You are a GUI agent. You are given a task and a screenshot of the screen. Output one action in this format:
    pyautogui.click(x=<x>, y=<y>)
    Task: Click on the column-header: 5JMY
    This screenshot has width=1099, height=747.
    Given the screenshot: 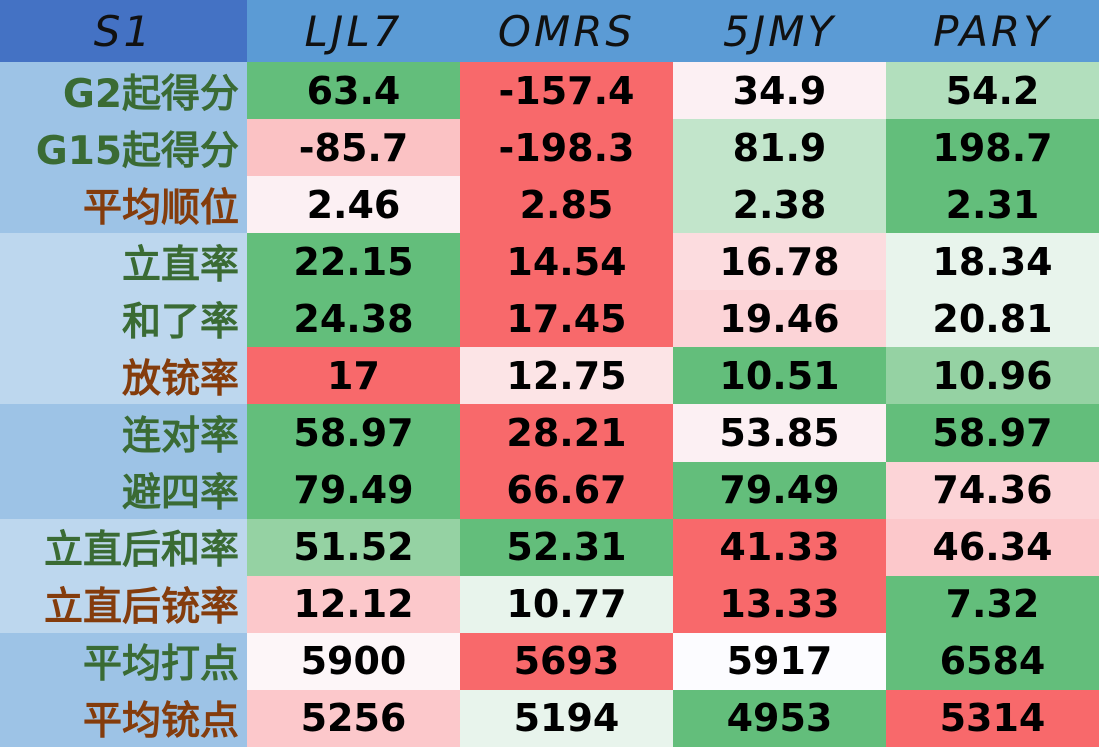 What is the action you would take?
    pyautogui.click(x=779, y=31)
    